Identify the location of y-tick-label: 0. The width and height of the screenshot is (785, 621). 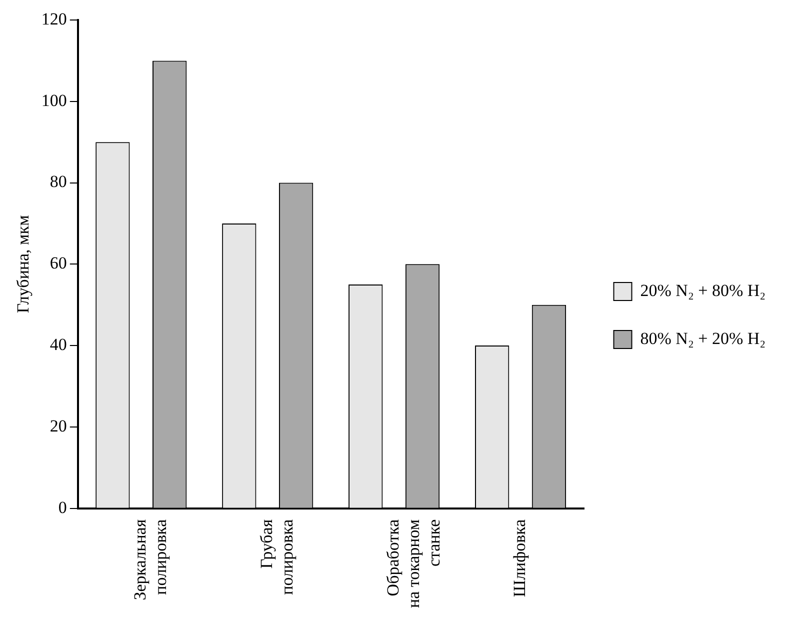
(62, 507).